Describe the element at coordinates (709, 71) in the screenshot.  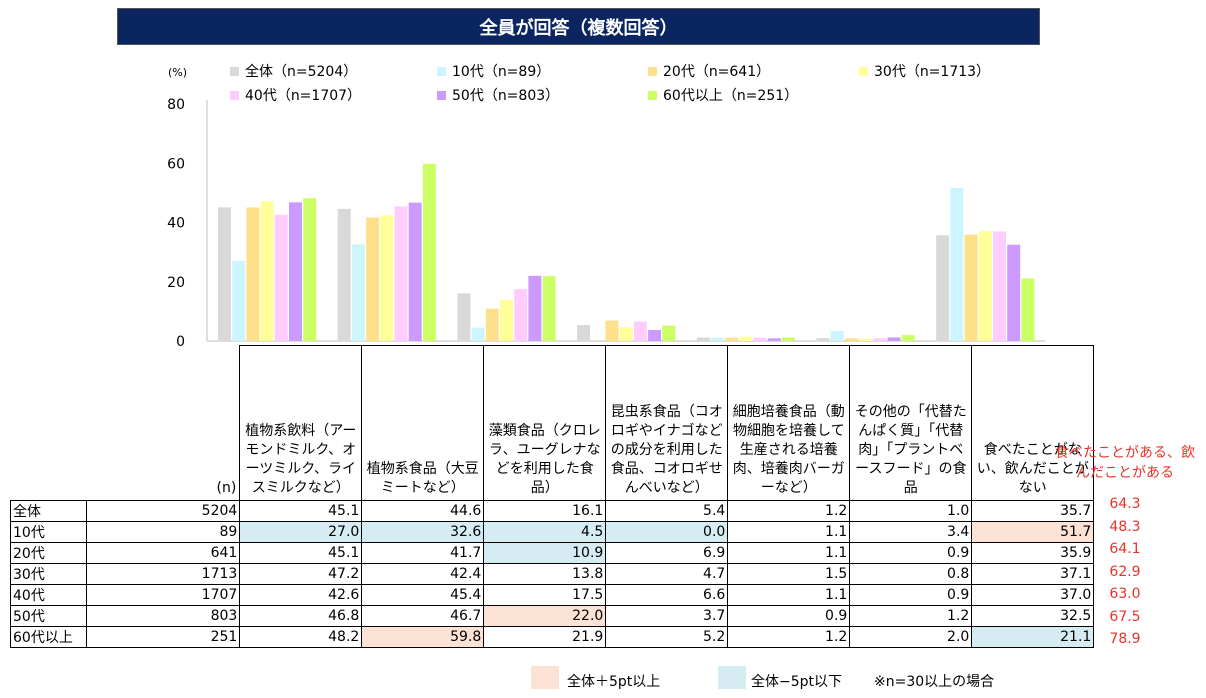
I see `legend-item-20s: 20代（n=641）` at that location.